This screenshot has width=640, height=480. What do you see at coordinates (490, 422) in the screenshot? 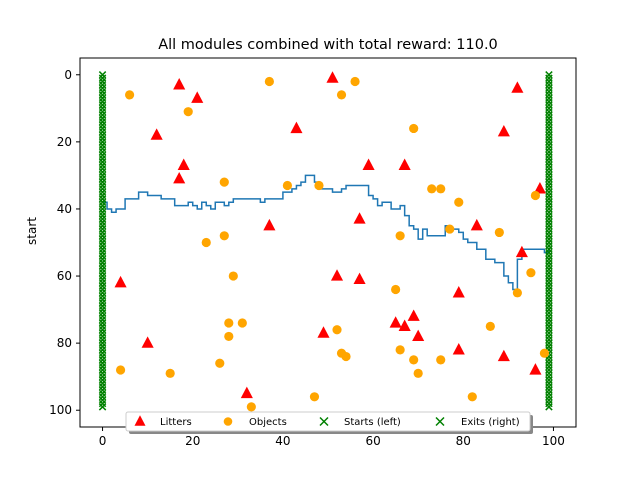
I see `legend-exits-label: Exits (right)` at bounding box center [490, 422].